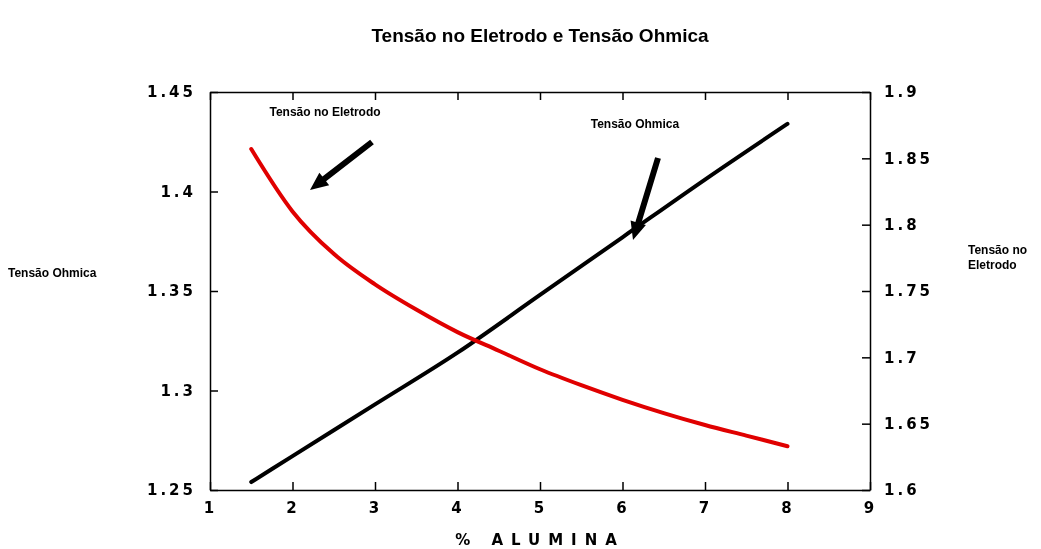  I want to click on x-tick-label: 9, so click(870, 507).